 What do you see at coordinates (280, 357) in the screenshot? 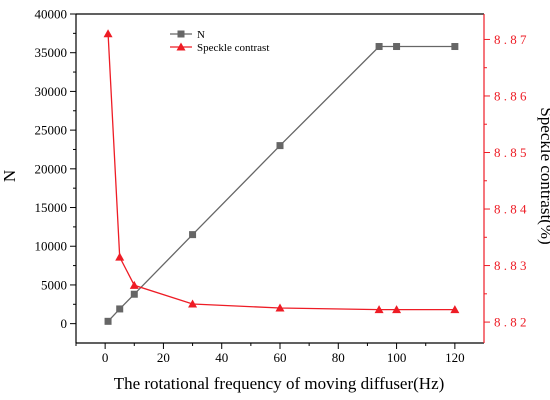
I see `x-tick-label-60: 60` at bounding box center [280, 357].